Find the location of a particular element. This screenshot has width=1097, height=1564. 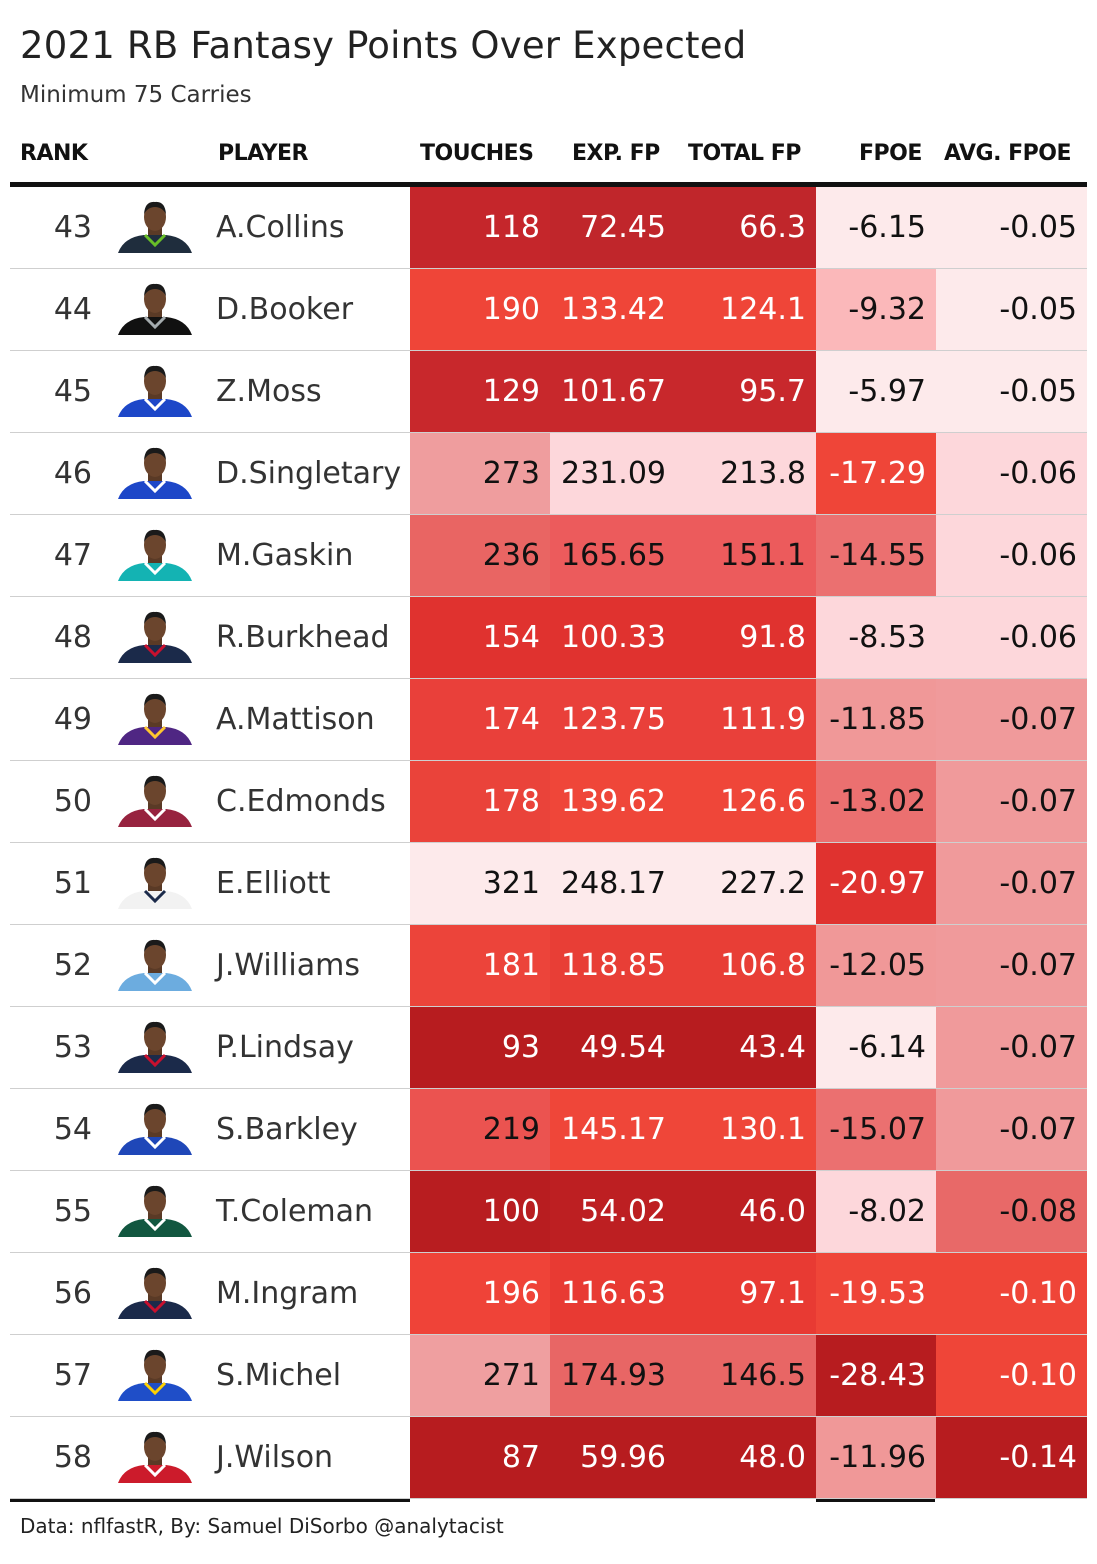

exp-fp-cell: 100.33 is located at coordinates (613, 637).